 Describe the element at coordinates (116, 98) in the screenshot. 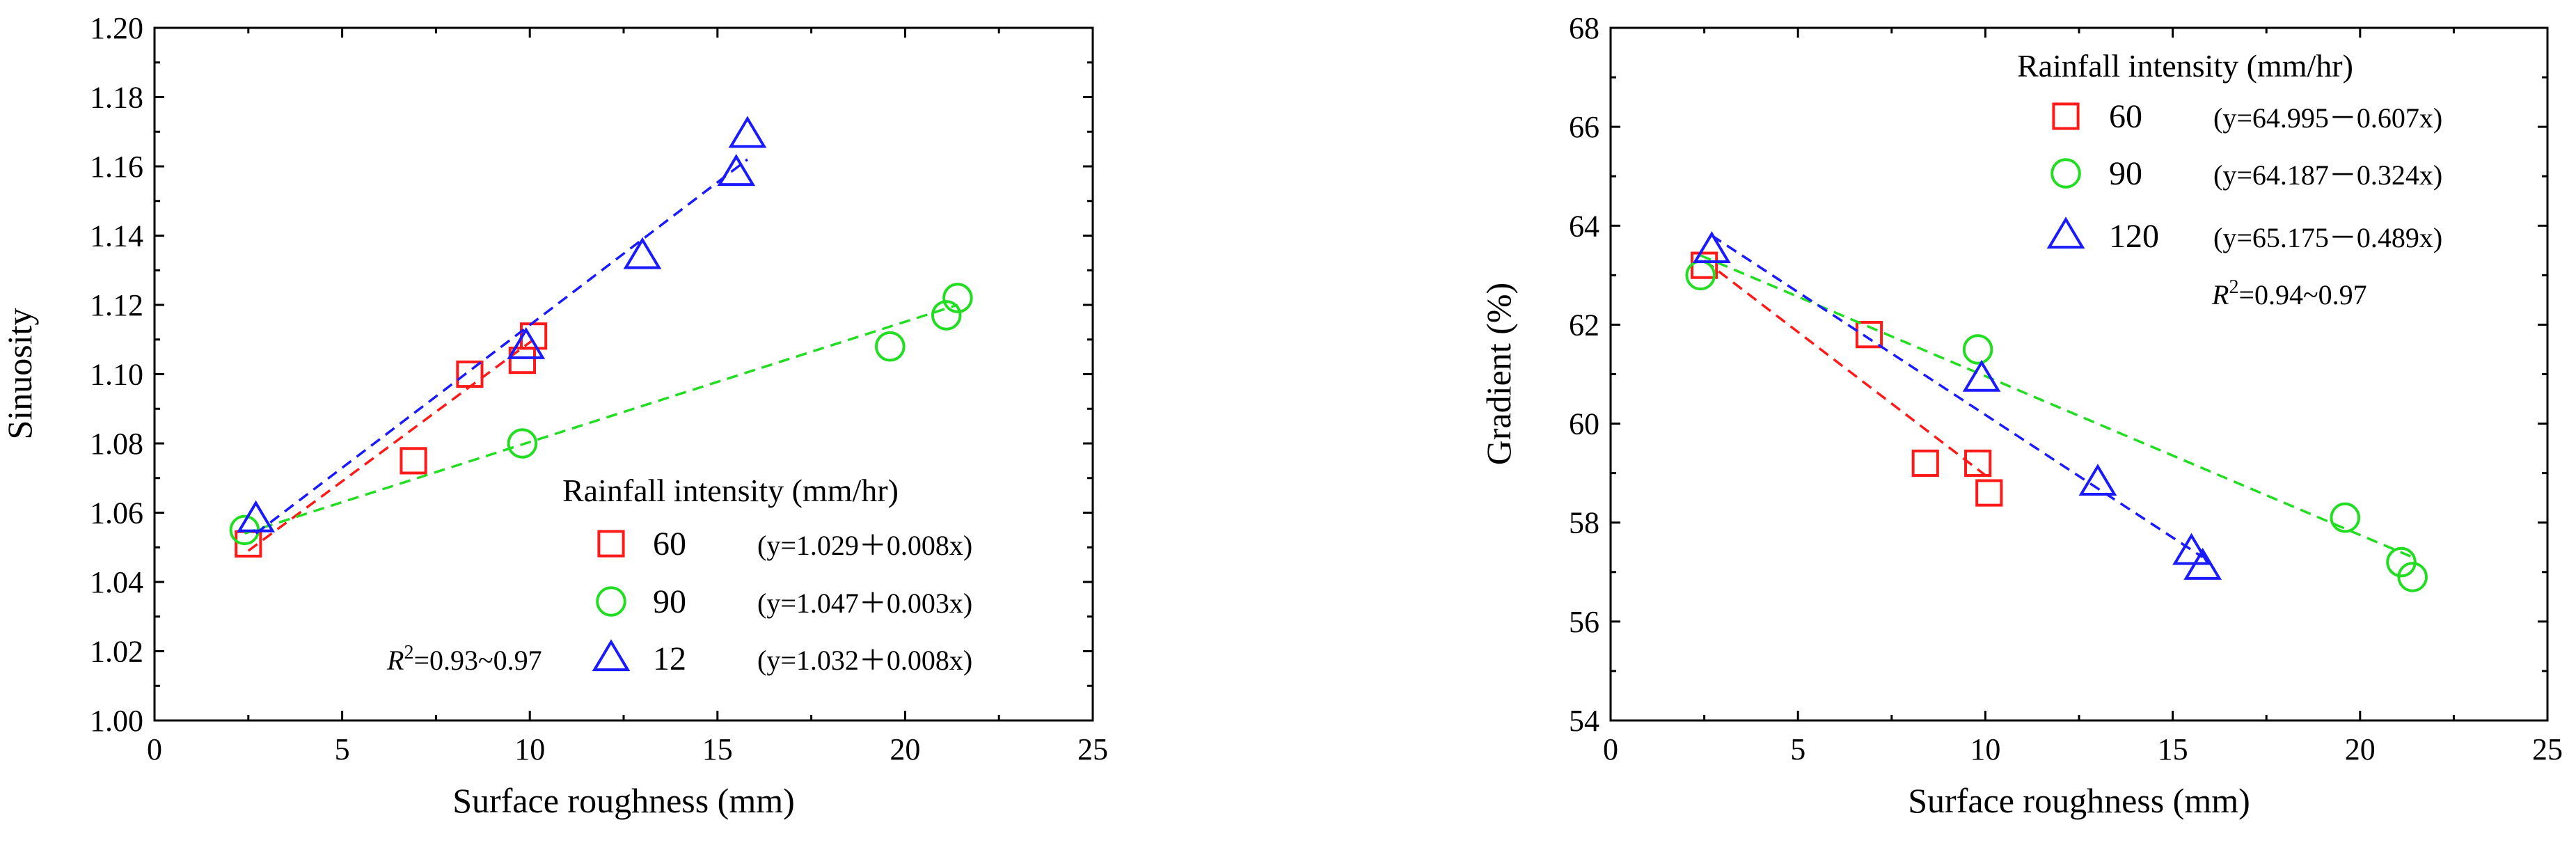

I see `y-tick-label: 1.18` at that location.